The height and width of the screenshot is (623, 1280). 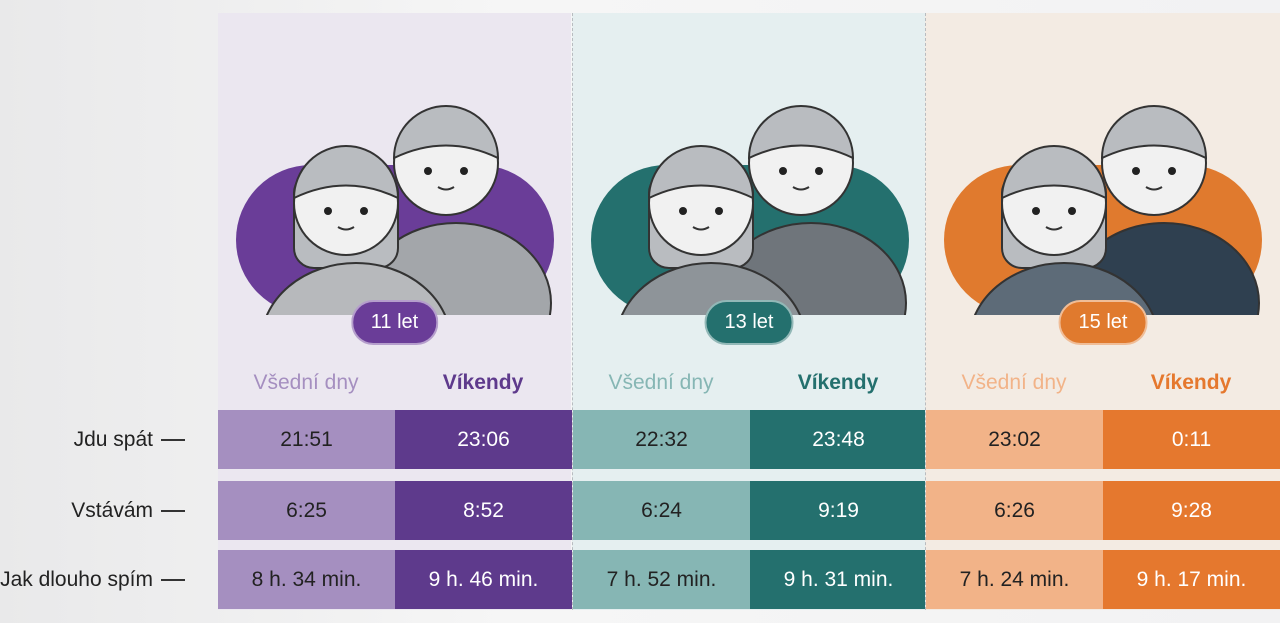 I want to click on age-badge: 11 let, so click(x=394, y=322).